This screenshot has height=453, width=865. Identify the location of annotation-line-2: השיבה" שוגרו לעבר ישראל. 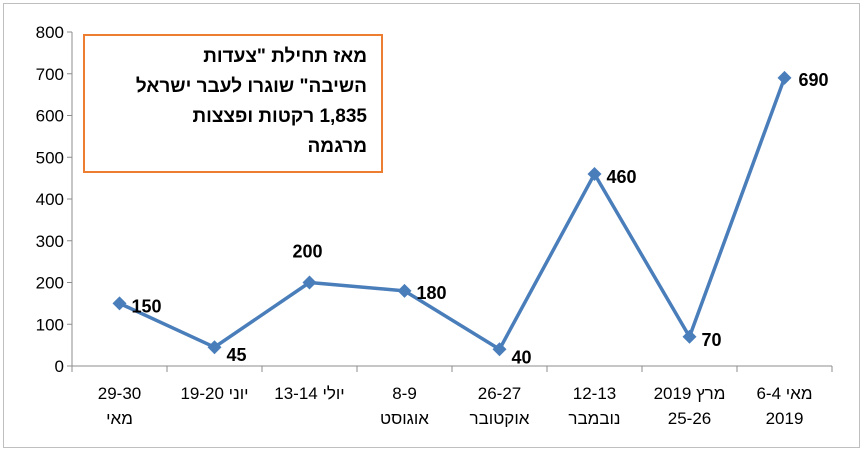
(251, 86).